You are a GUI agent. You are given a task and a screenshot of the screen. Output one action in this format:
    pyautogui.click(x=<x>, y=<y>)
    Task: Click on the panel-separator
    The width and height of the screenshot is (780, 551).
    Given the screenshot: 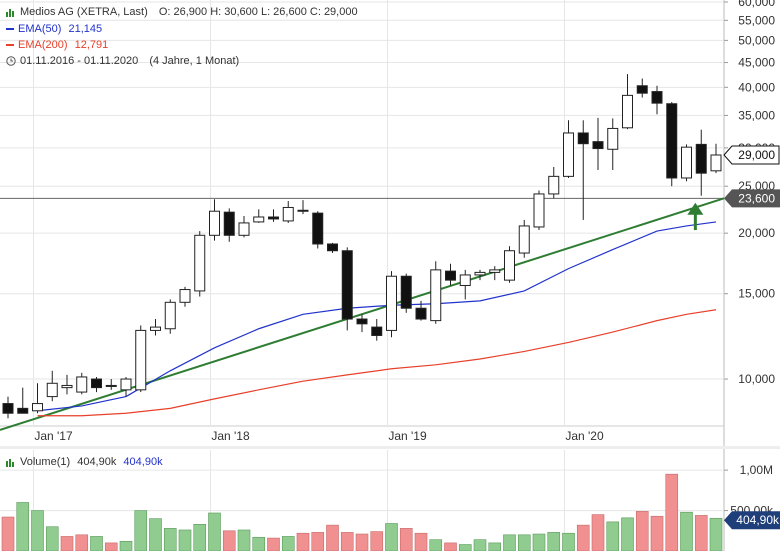 What is the action you would take?
    pyautogui.click(x=390, y=447)
    